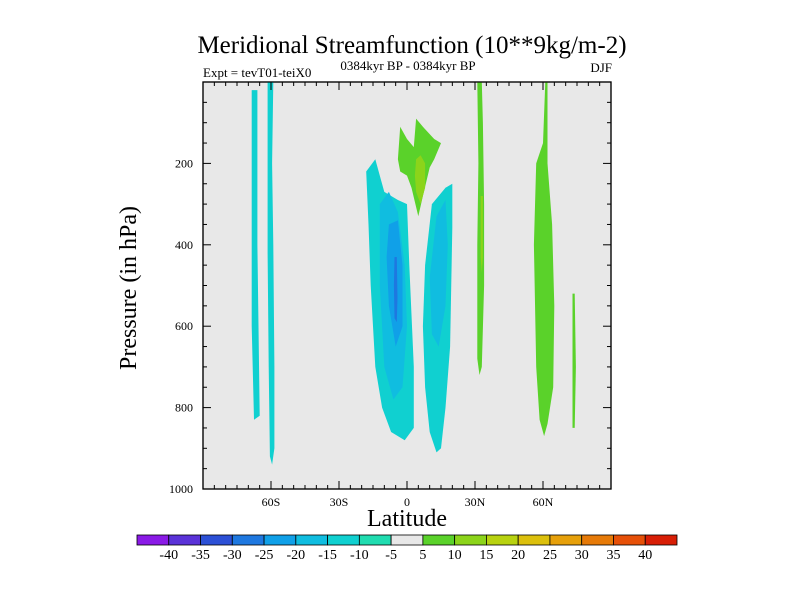 The image size is (800, 600). I want to click on colorbar-label: 20, so click(518, 555).